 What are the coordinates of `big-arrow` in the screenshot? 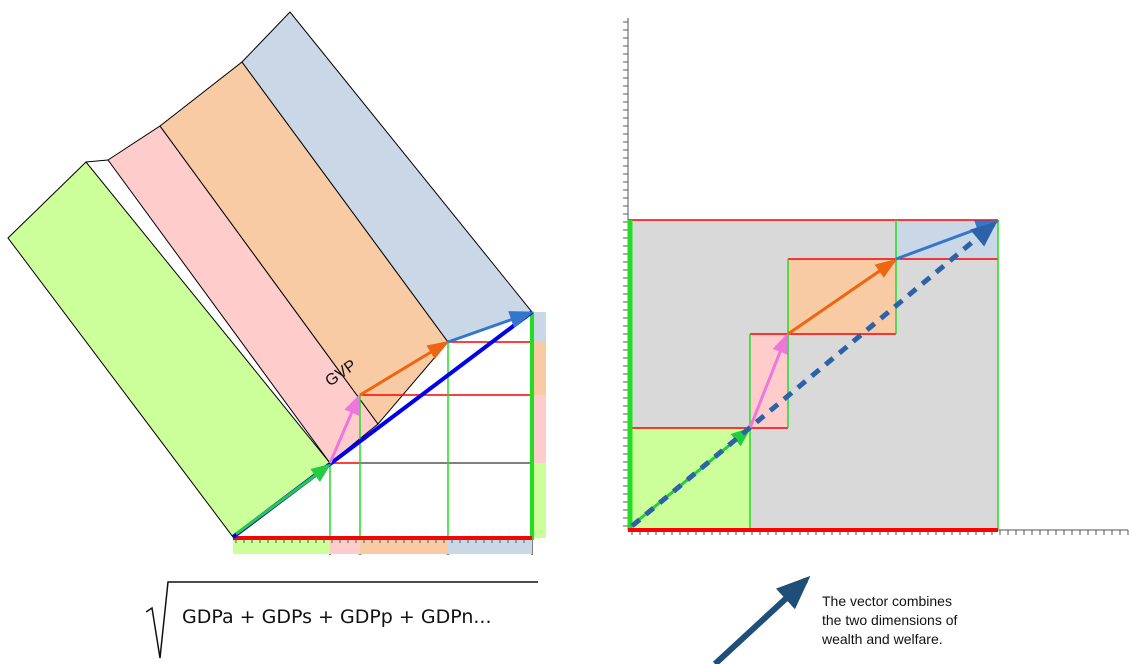 It's located at (761, 619).